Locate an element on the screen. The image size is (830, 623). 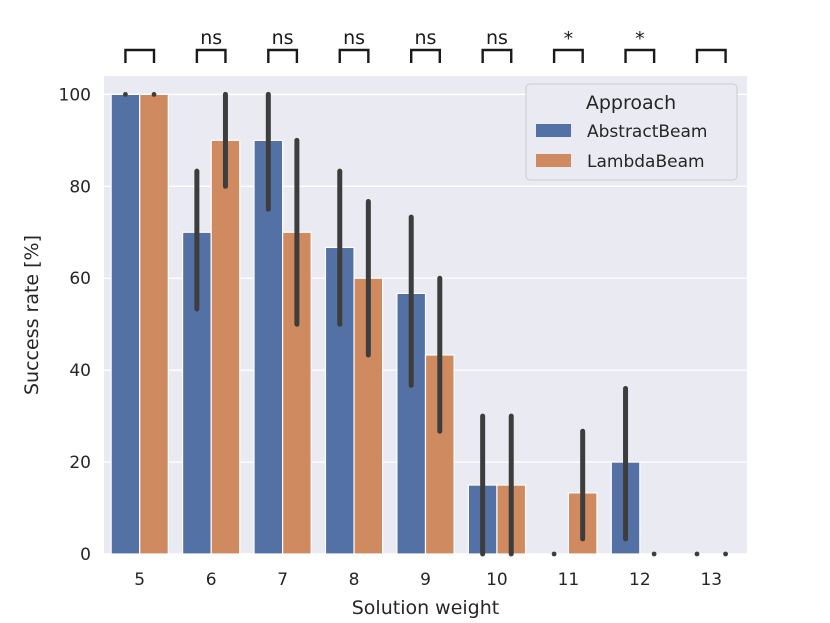
x-tick-label: 12 is located at coordinates (640, 580).